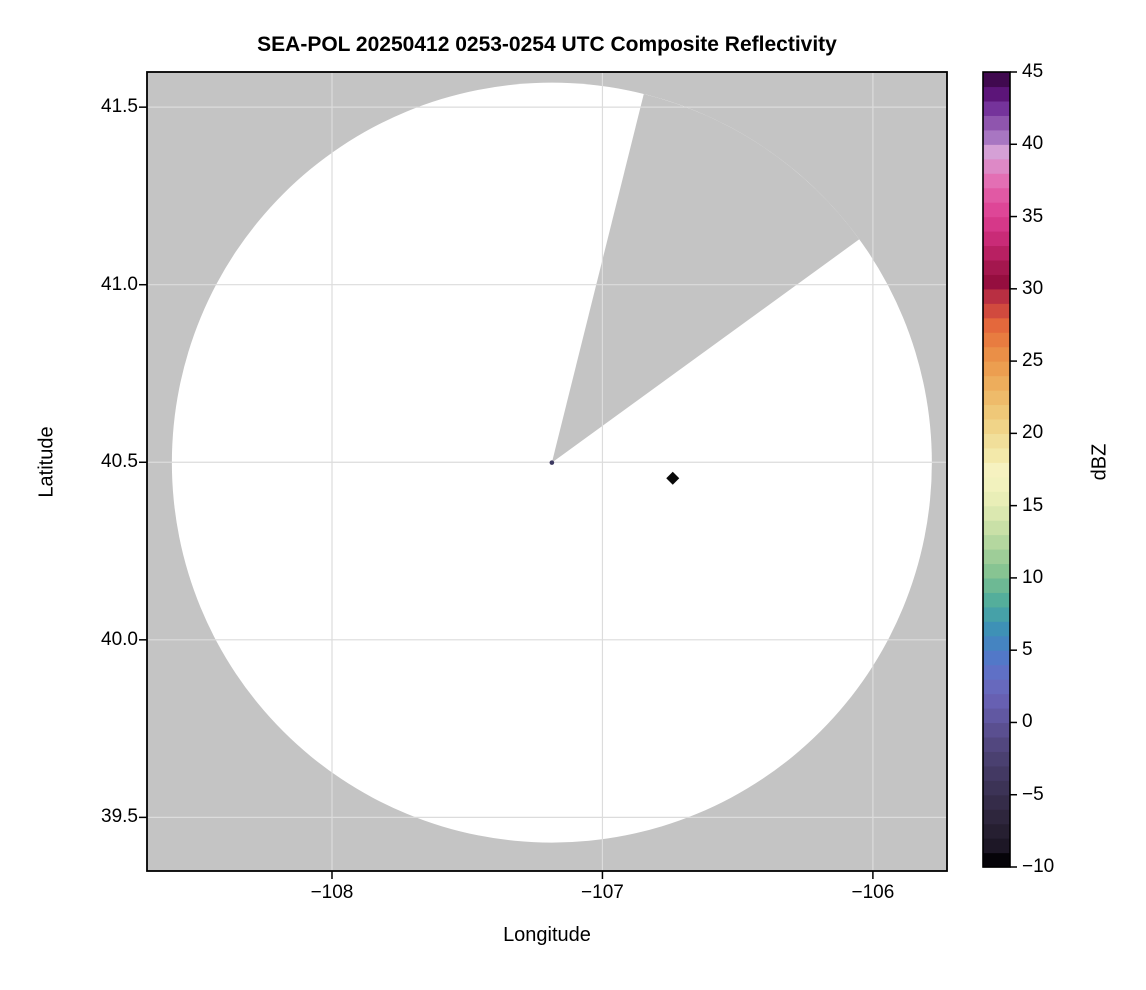  Describe the element at coordinates (1033, 361) in the screenshot. I see `colorbar-tick-label: 25` at that location.